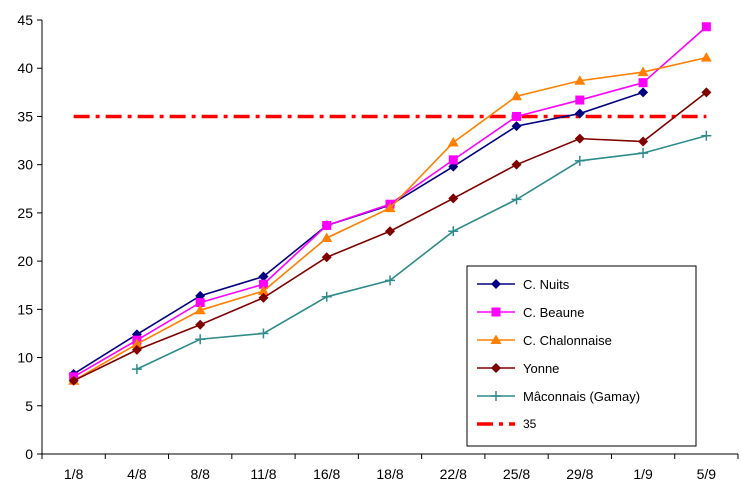  What do you see at coordinates (29, 406) in the screenshot?
I see `y-tick-label: 5` at bounding box center [29, 406].